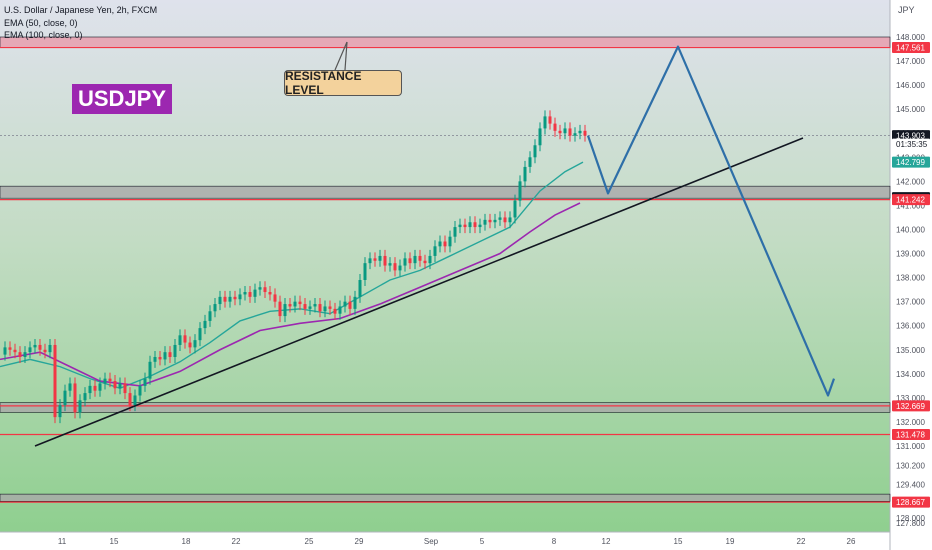  I want to click on y-tick-label: 138.000, so click(910, 278).